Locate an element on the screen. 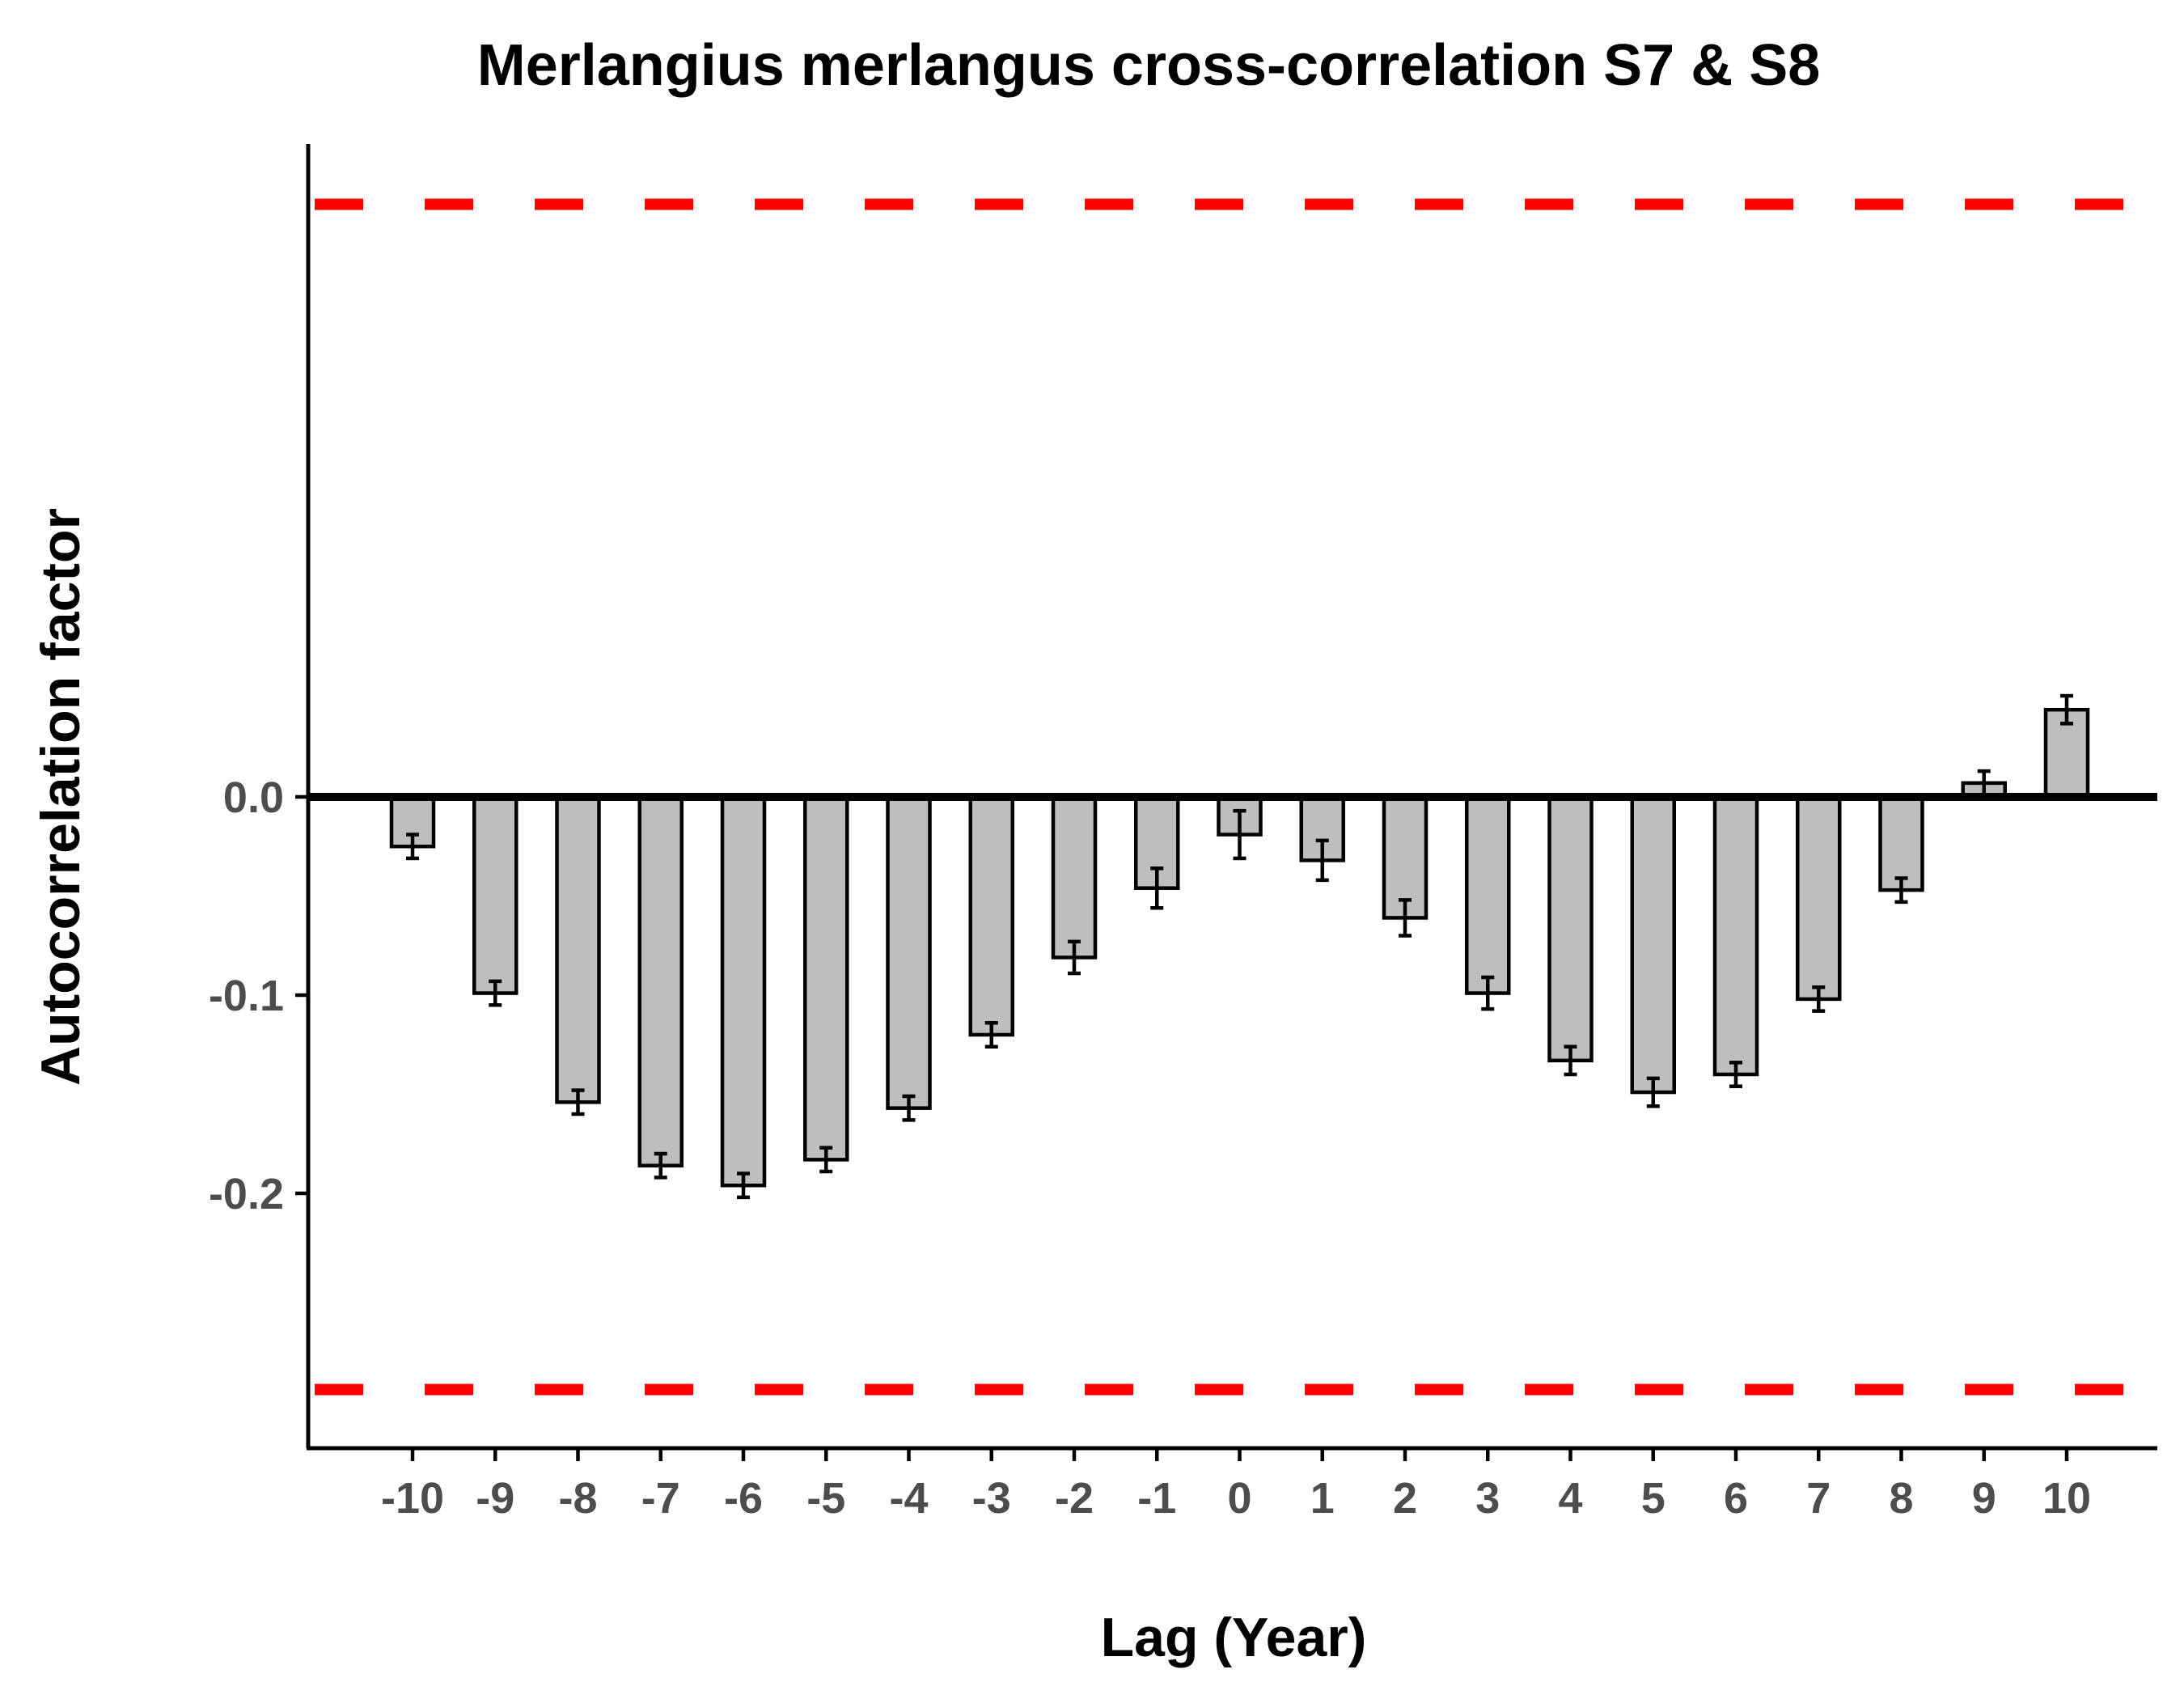 The width and height of the screenshot is (2184, 1699). bar-lag--2 is located at coordinates (1074, 877).